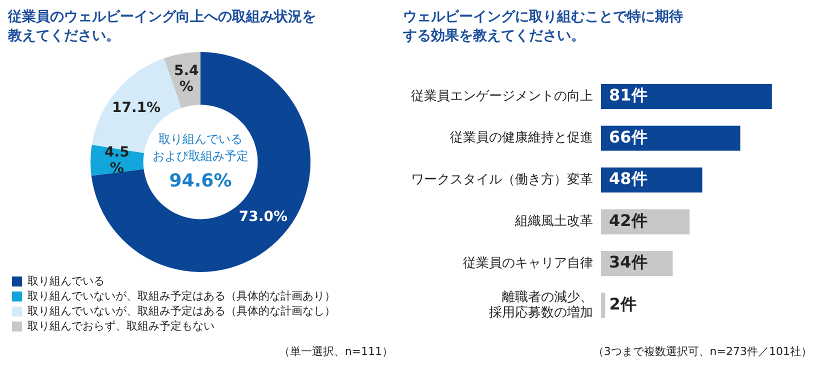  I want to click on legend-label: 取り組んでおらず、取組み予定もない, so click(121, 325).